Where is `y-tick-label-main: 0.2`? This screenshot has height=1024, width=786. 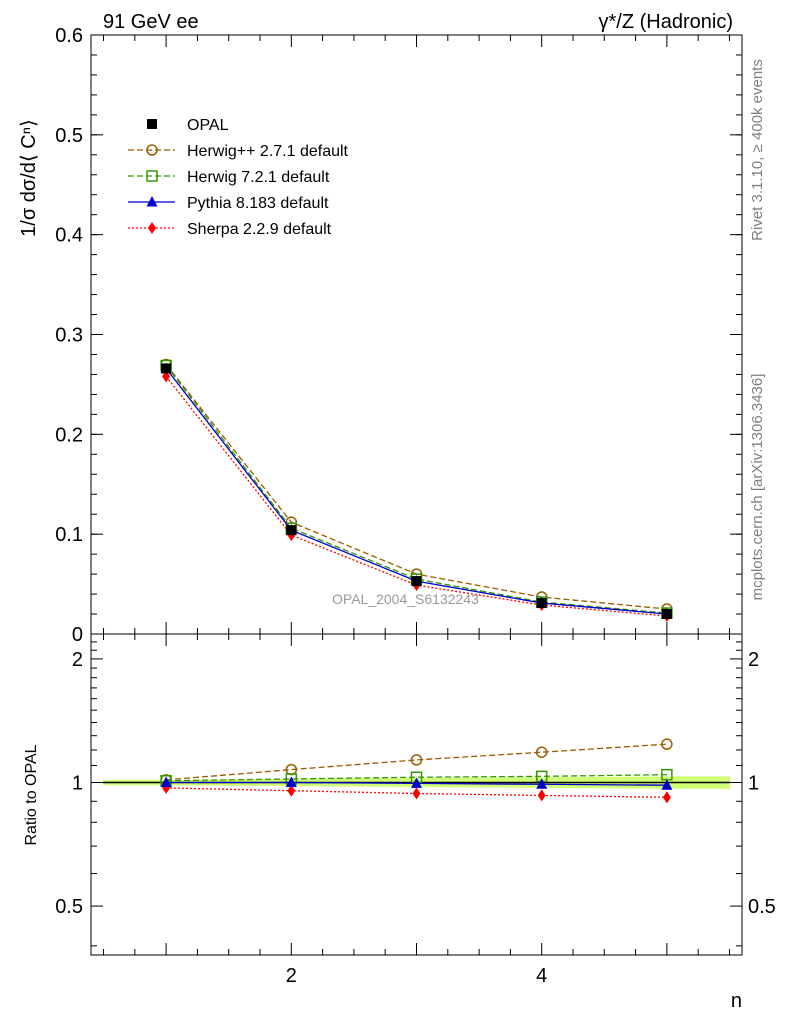
y-tick-label-main: 0.2 is located at coordinates (69, 435).